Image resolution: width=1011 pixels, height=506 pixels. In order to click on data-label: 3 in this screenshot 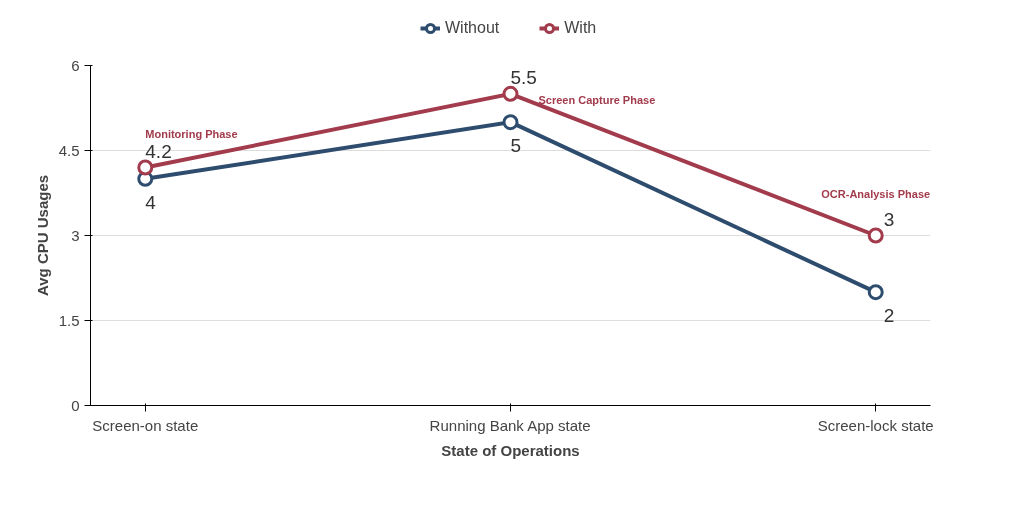, I will do `click(889, 219)`.